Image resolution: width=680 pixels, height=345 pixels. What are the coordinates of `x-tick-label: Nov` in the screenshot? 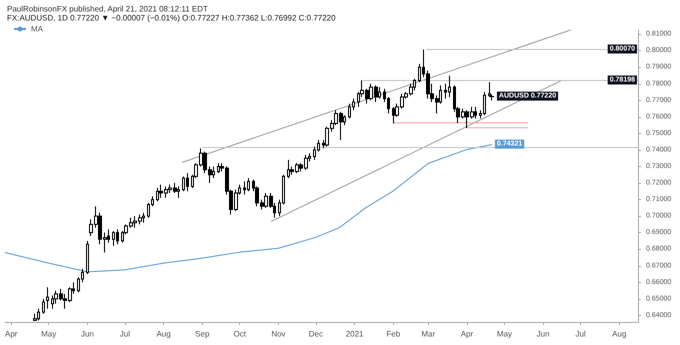 It's located at (278, 334).